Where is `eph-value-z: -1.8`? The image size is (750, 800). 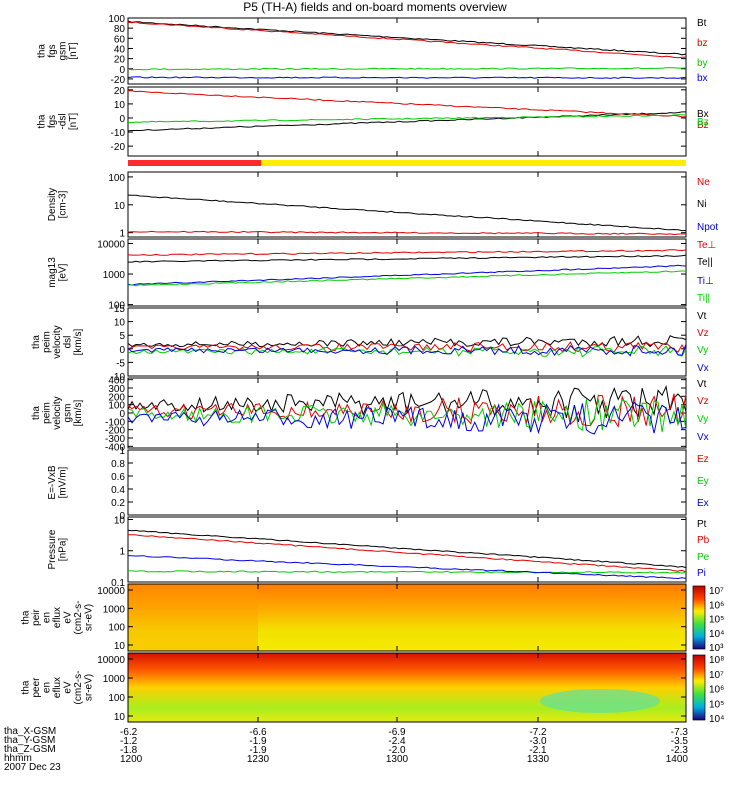 eph-value-z: -1.8 is located at coordinates (129, 750).